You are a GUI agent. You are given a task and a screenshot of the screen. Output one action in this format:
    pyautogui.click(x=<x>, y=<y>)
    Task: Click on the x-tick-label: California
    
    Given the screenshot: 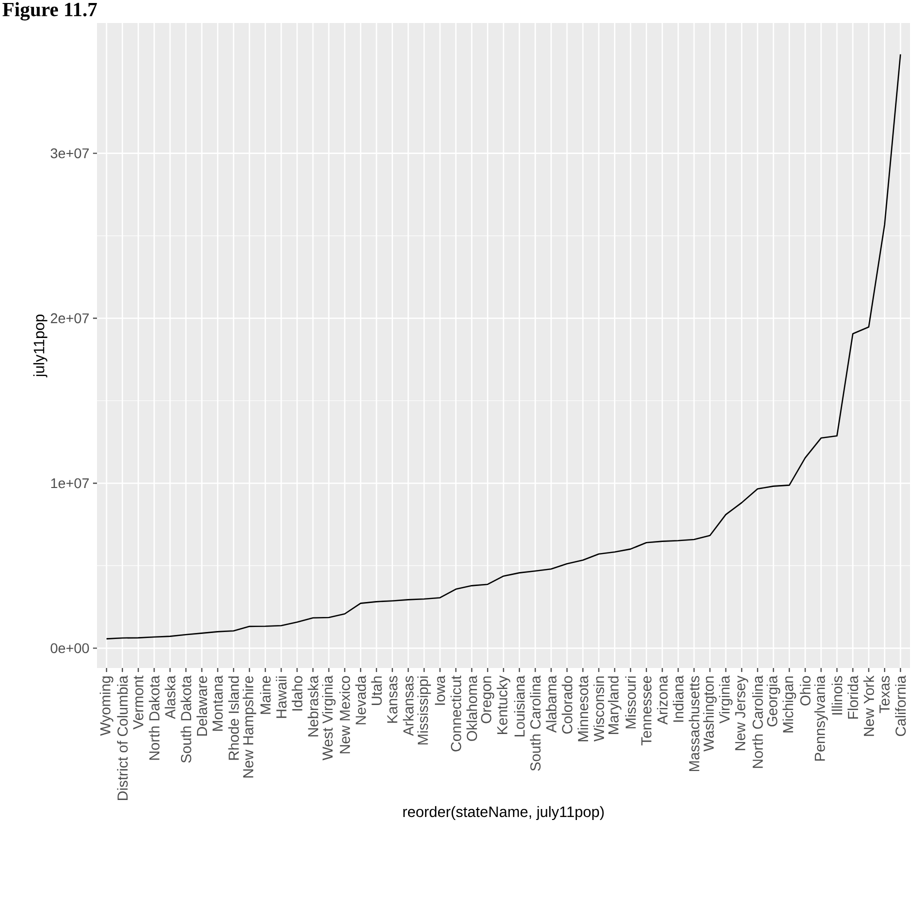 What is the action you would take?
    pyautogui.click(x=900, y=706)
    